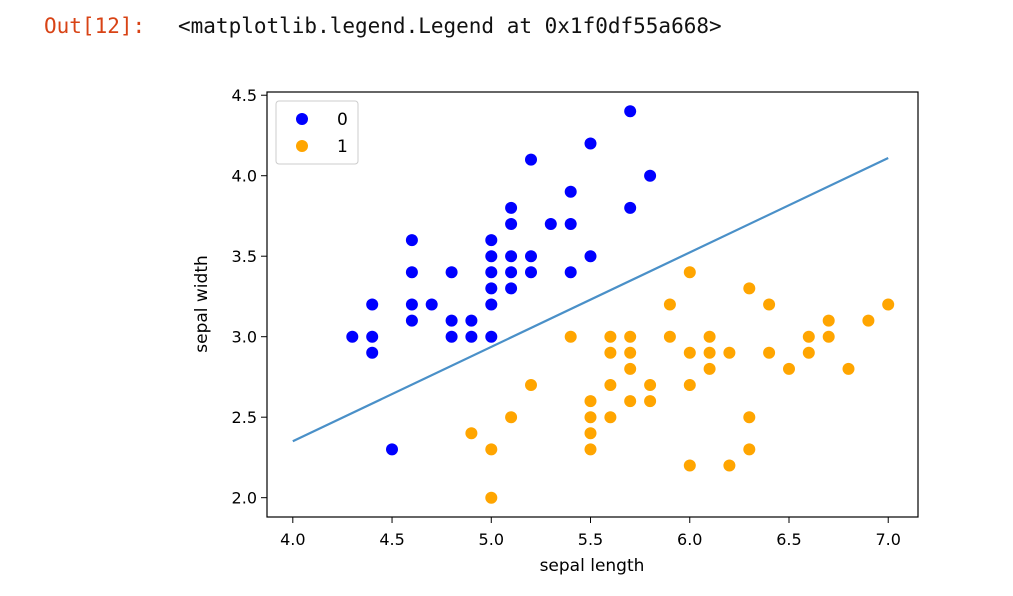 This screenshot has width=1013, height=596. What do you see at coordinates (244, 176) in the screenshot?
I see `y-tick-label-4: 4.0` at bounding box center [244, 176].